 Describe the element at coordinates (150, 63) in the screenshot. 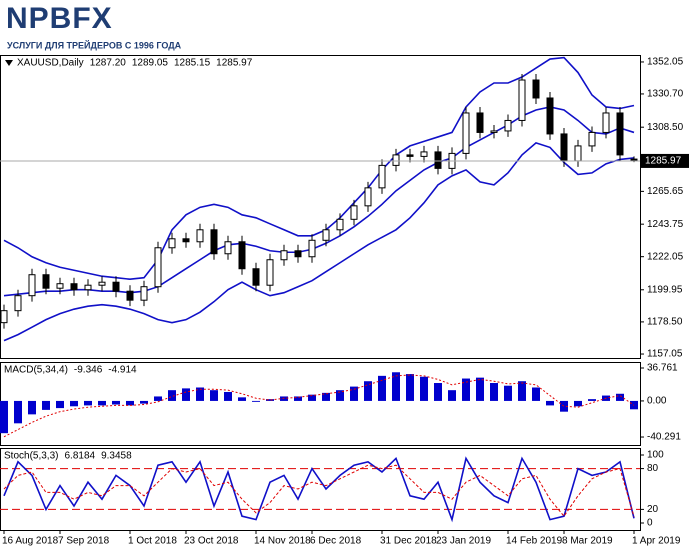

I see `header-text: 1289.05` at that location.